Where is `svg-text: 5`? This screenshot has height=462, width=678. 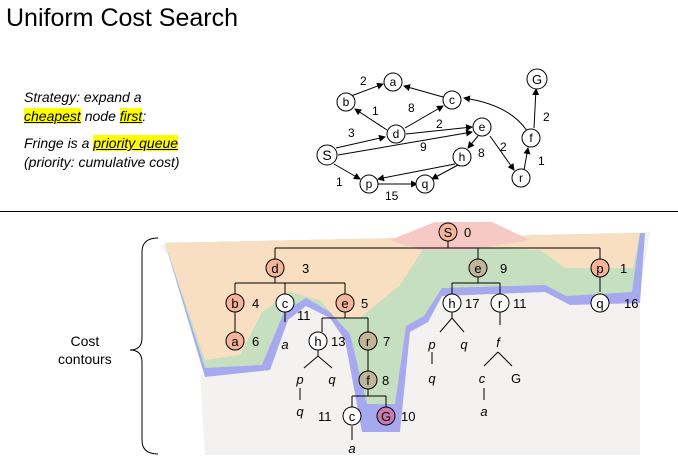 svg-text: 5 is located at coordinates (364, 303).